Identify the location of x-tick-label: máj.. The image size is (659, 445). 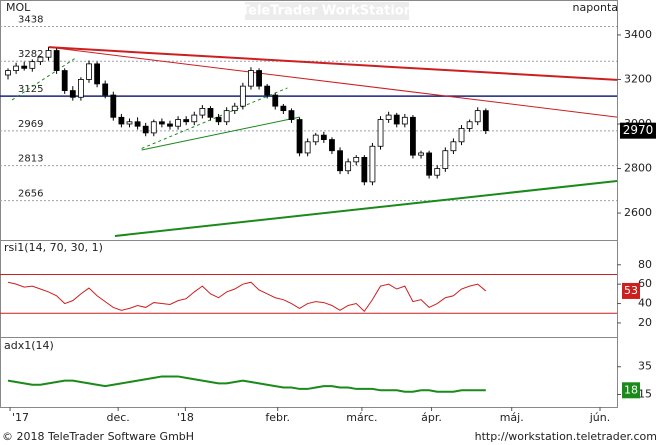
(512, 417).